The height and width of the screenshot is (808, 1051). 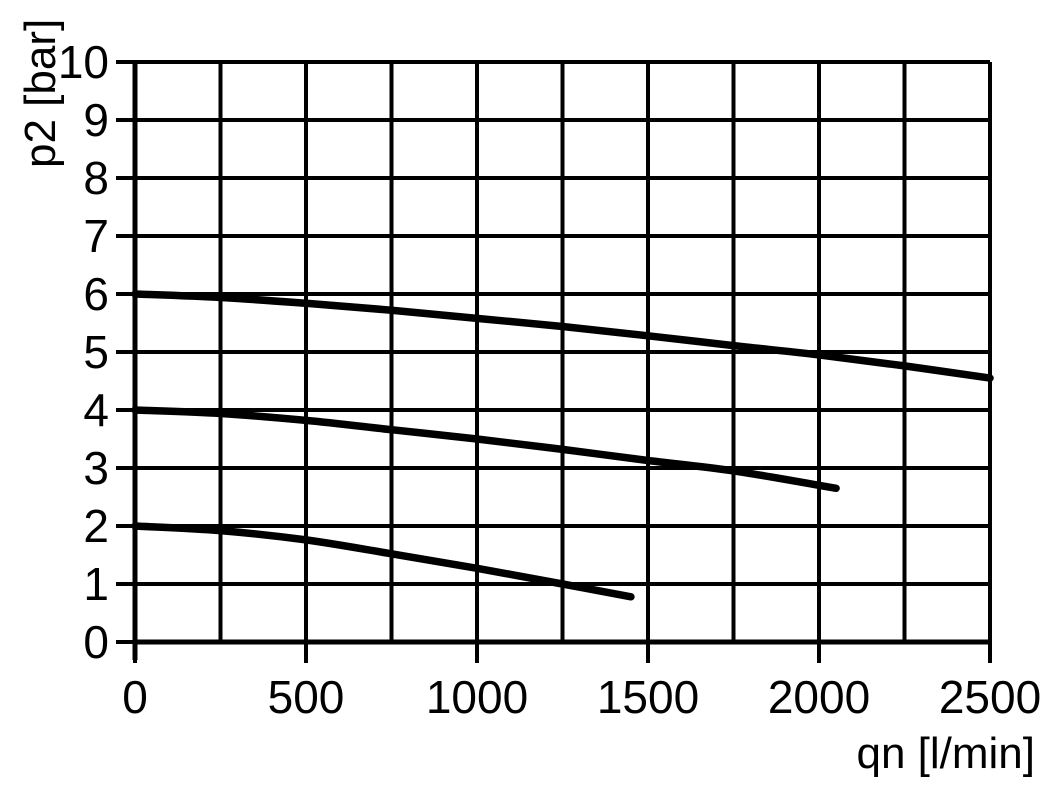 What do you see at coordinates (96, 178) in the screenshot?
I see `y-axis-tick-label: 8` at bounding box center [96, 178].